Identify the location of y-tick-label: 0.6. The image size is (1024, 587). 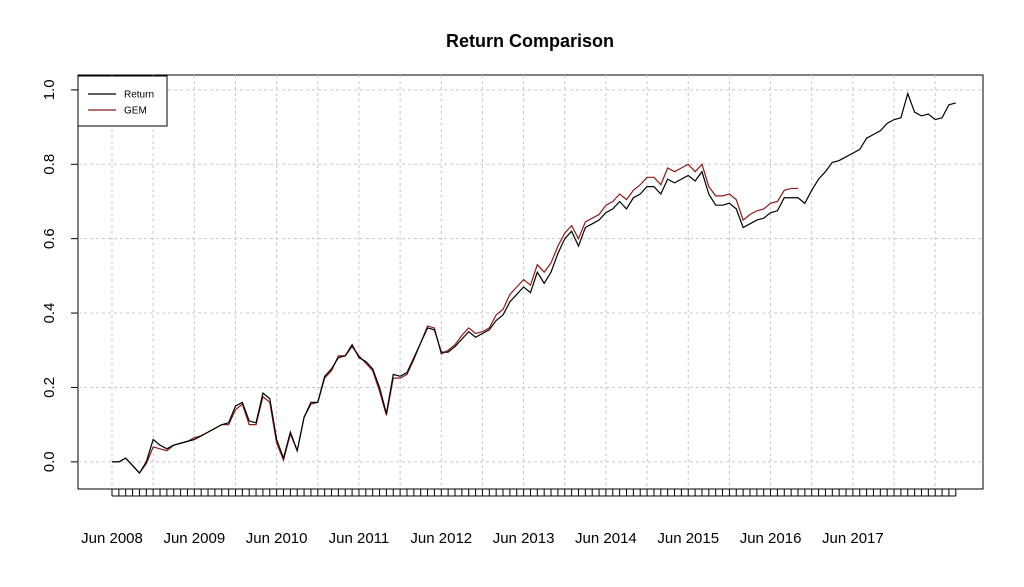
(49, 238).